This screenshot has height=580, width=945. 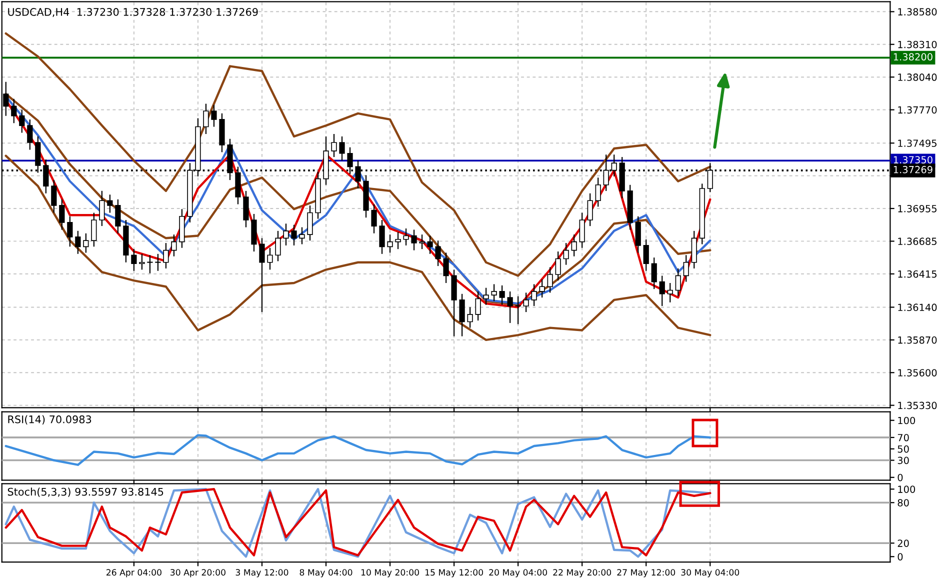 I want to click on y-tick-label: 50, so click(x=903, y=449).